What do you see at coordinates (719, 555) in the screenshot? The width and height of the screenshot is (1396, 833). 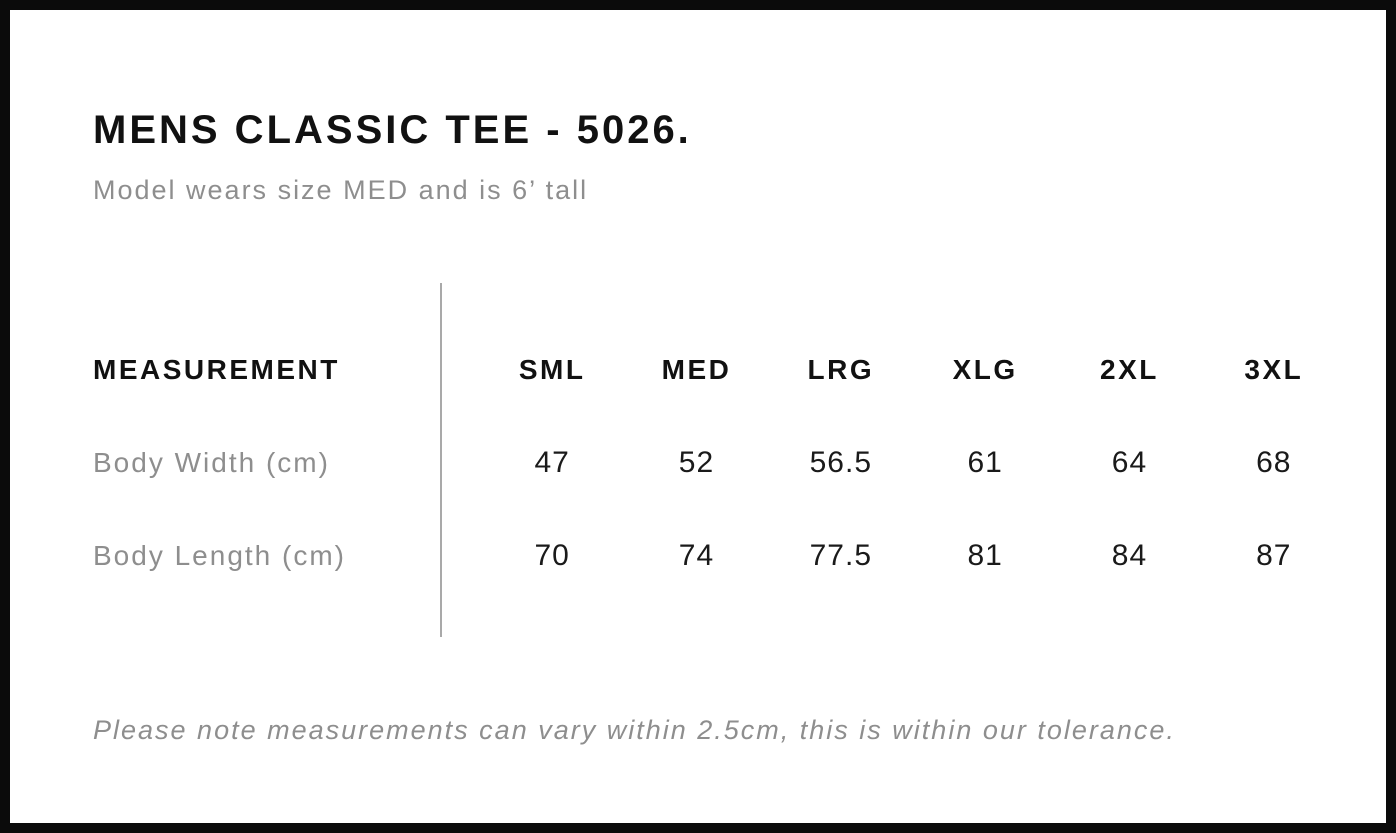 I see `table-row-body-length: Body Length (cm) 70 74 77.5 81 84 87` at bounding box center [719, 555].